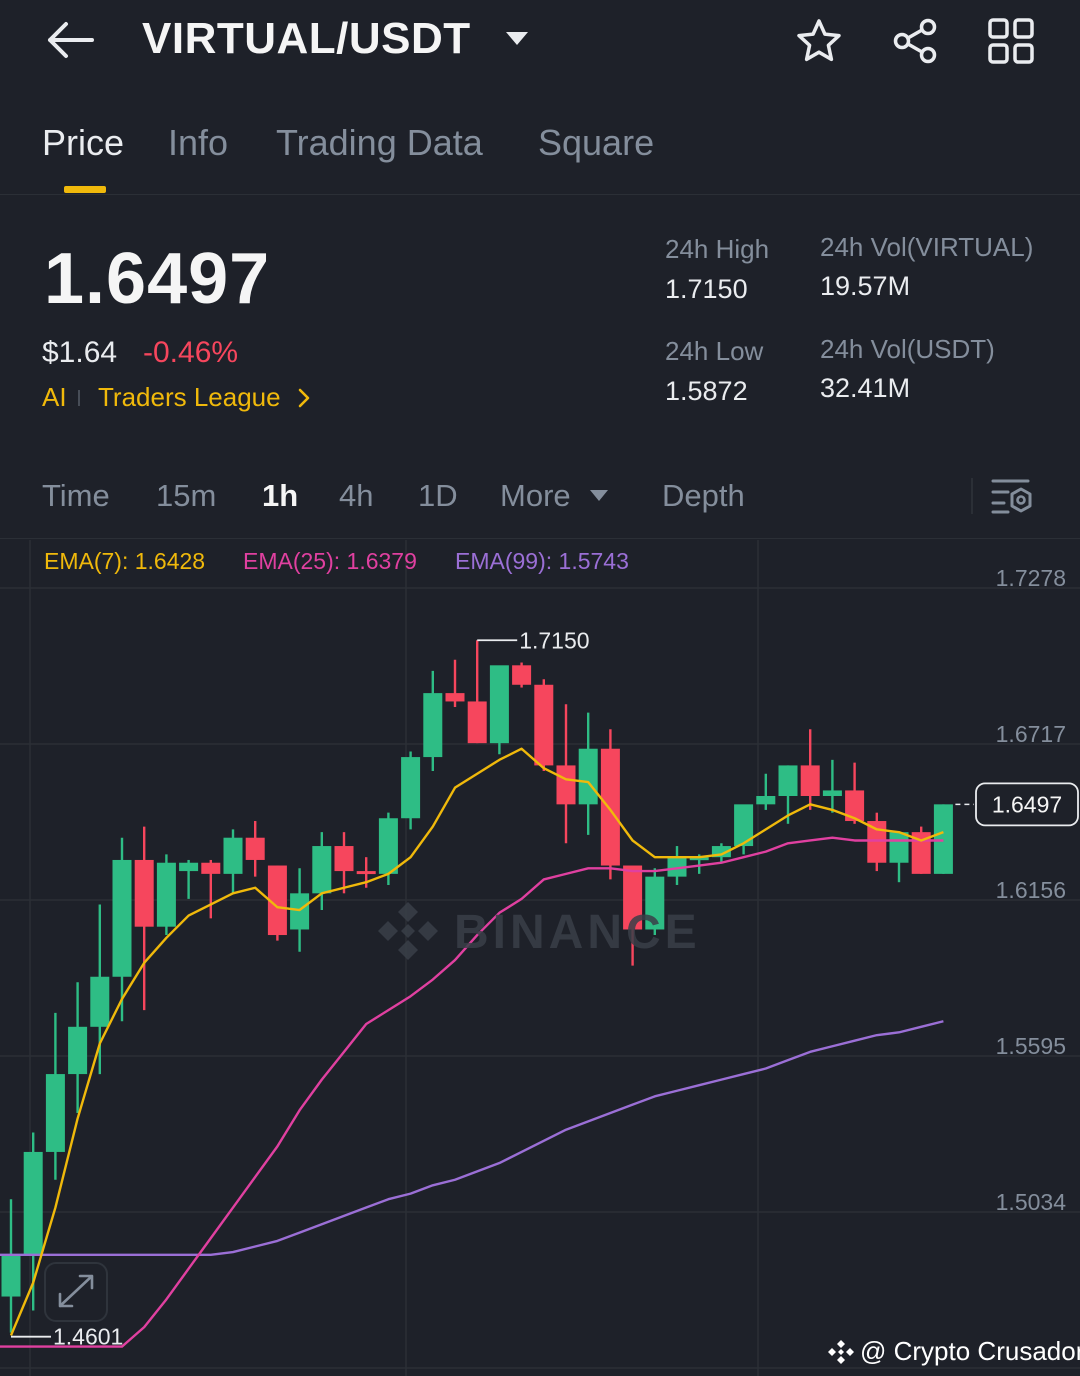 Image resolution: width=1080 pixels, height=1376 pixels. What do you see at coordinates (157, 279) in the screenshot?
I see `last-price: 1.6497` at bounding box center [157, 279].